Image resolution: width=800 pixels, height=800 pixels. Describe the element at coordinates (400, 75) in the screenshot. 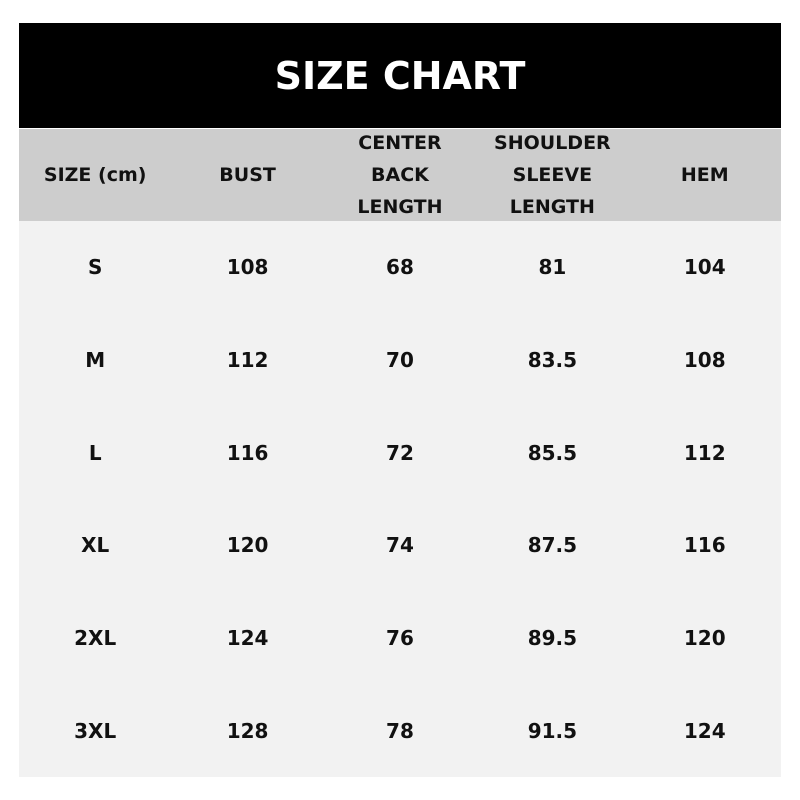

I see `size-chart-title: SIZE CHART` at that location.